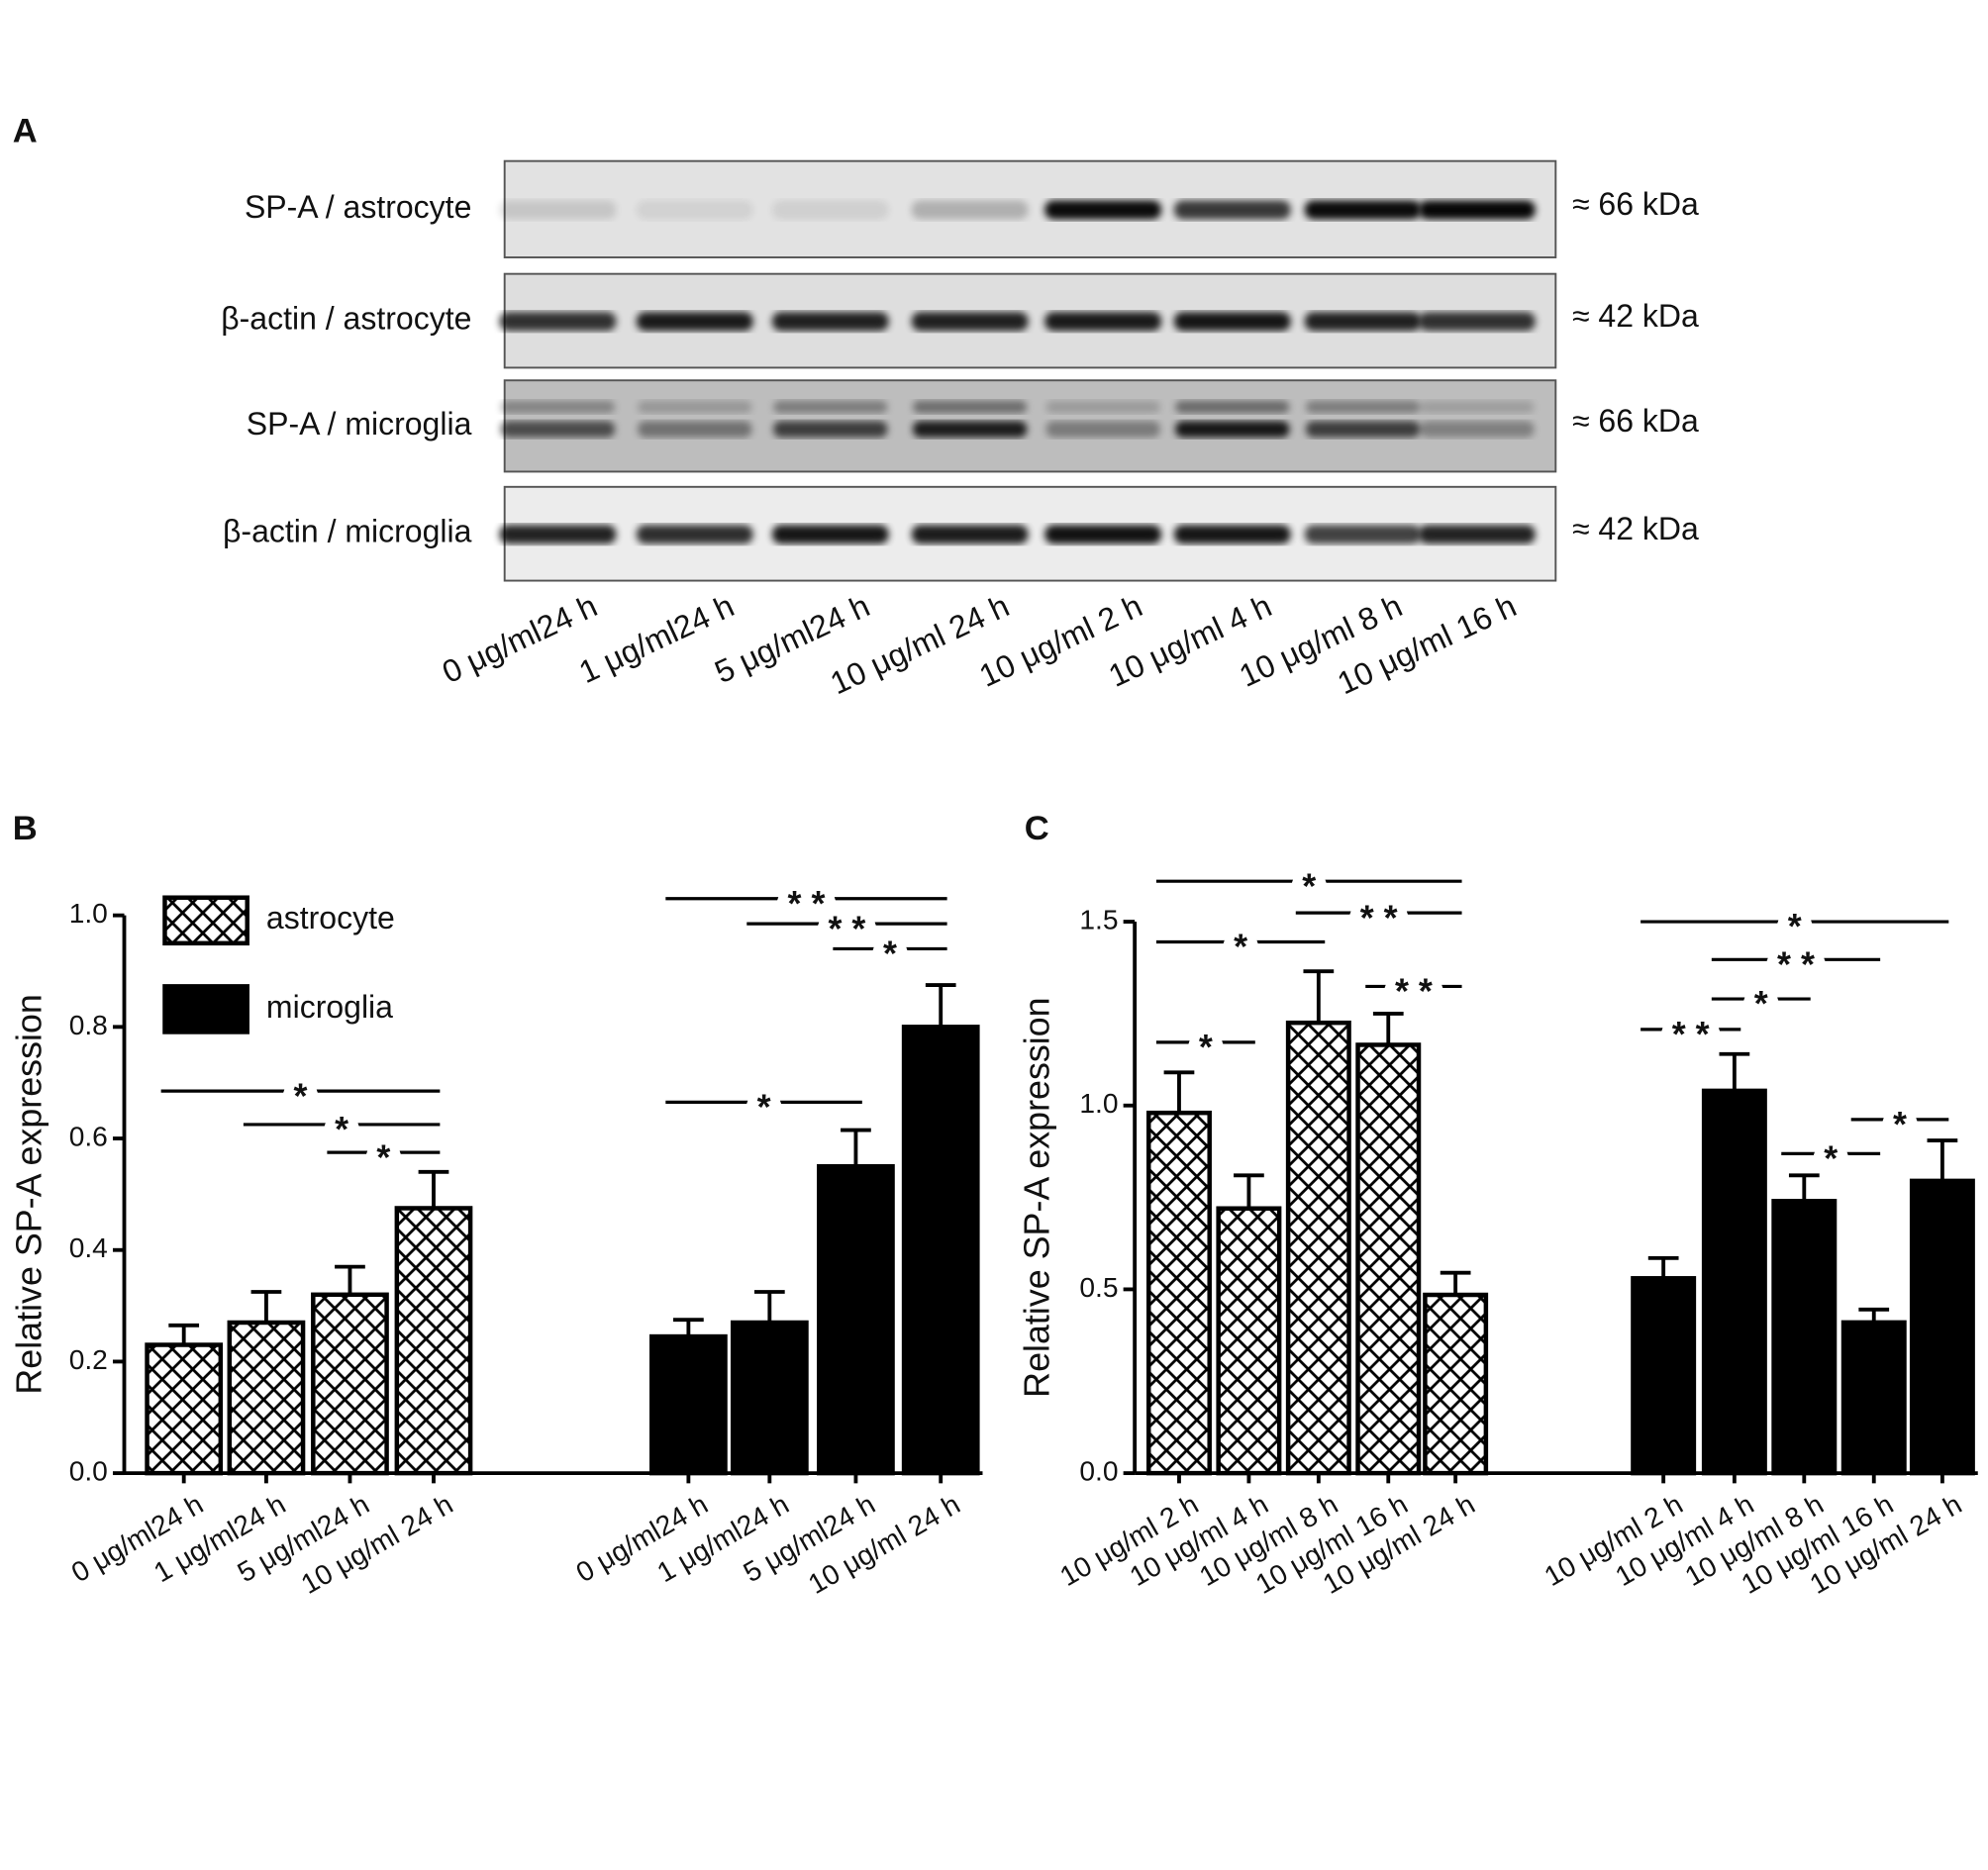 The height and width of the screenshot is (1870, 1988). I want to click on lane-label: 0 μg/ml24 h, so click(519, 639).